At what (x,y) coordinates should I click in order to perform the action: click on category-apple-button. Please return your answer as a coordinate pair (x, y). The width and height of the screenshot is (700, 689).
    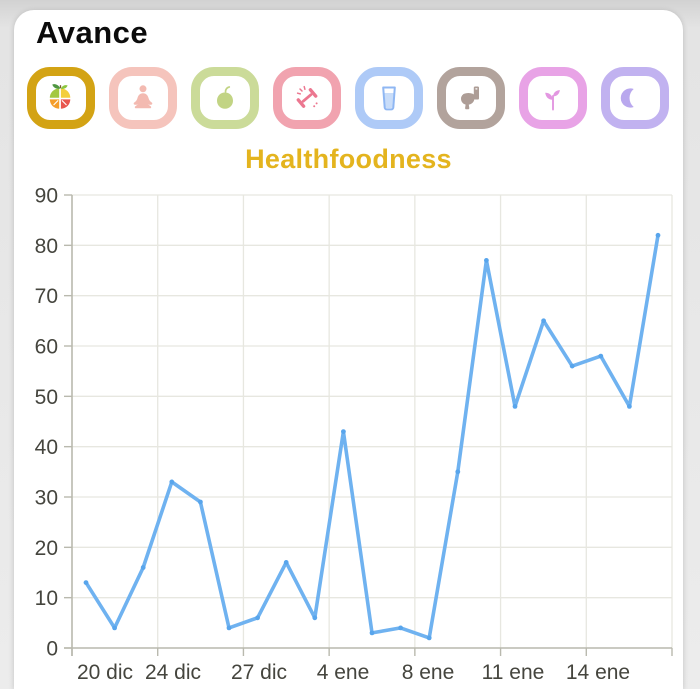
    Looking at the image, I should click on (225, 98).